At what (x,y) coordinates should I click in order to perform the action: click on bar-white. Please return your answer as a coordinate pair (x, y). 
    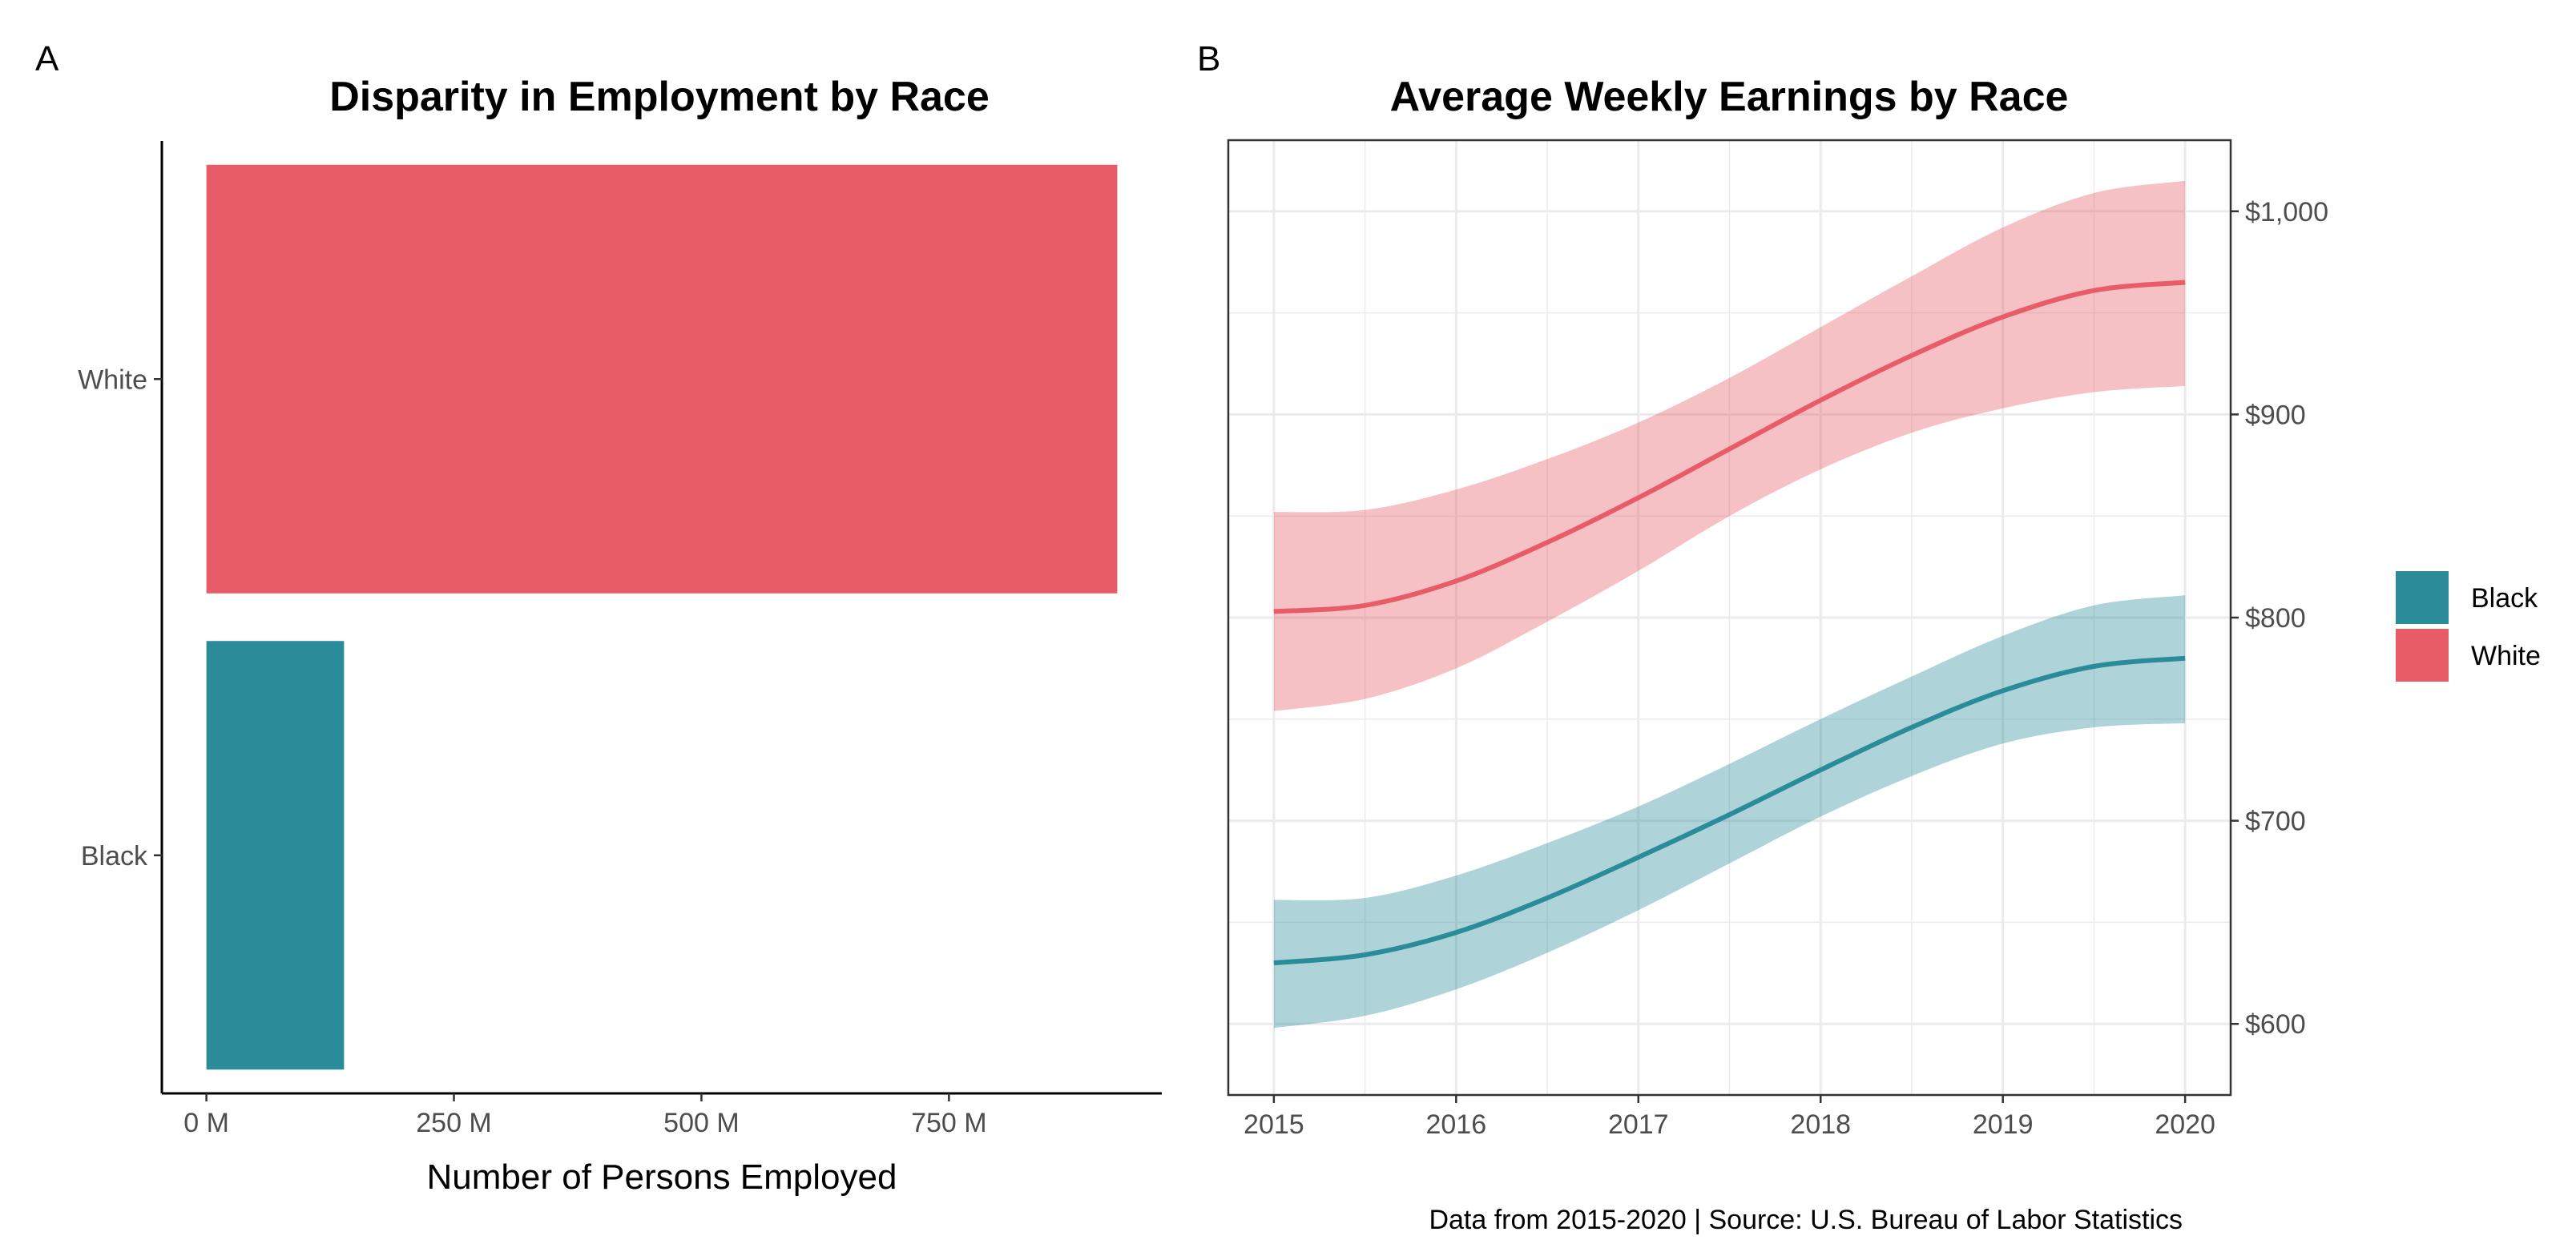
    Looking at the image, I should click on (662, 379).